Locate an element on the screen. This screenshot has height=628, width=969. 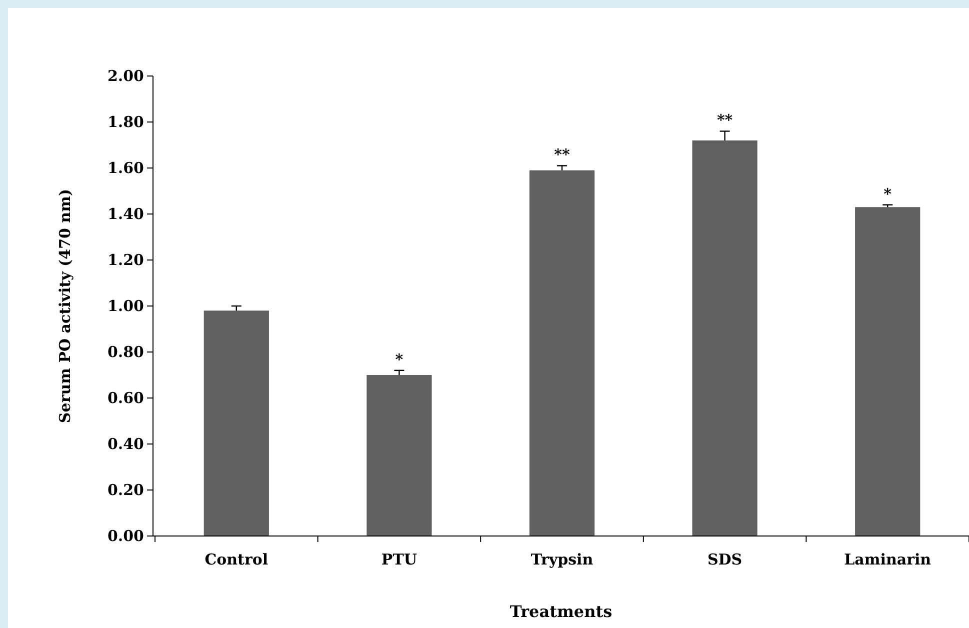
y-axis-title: Serum PO activity (470 nm) is located at coordinates (65, 306).